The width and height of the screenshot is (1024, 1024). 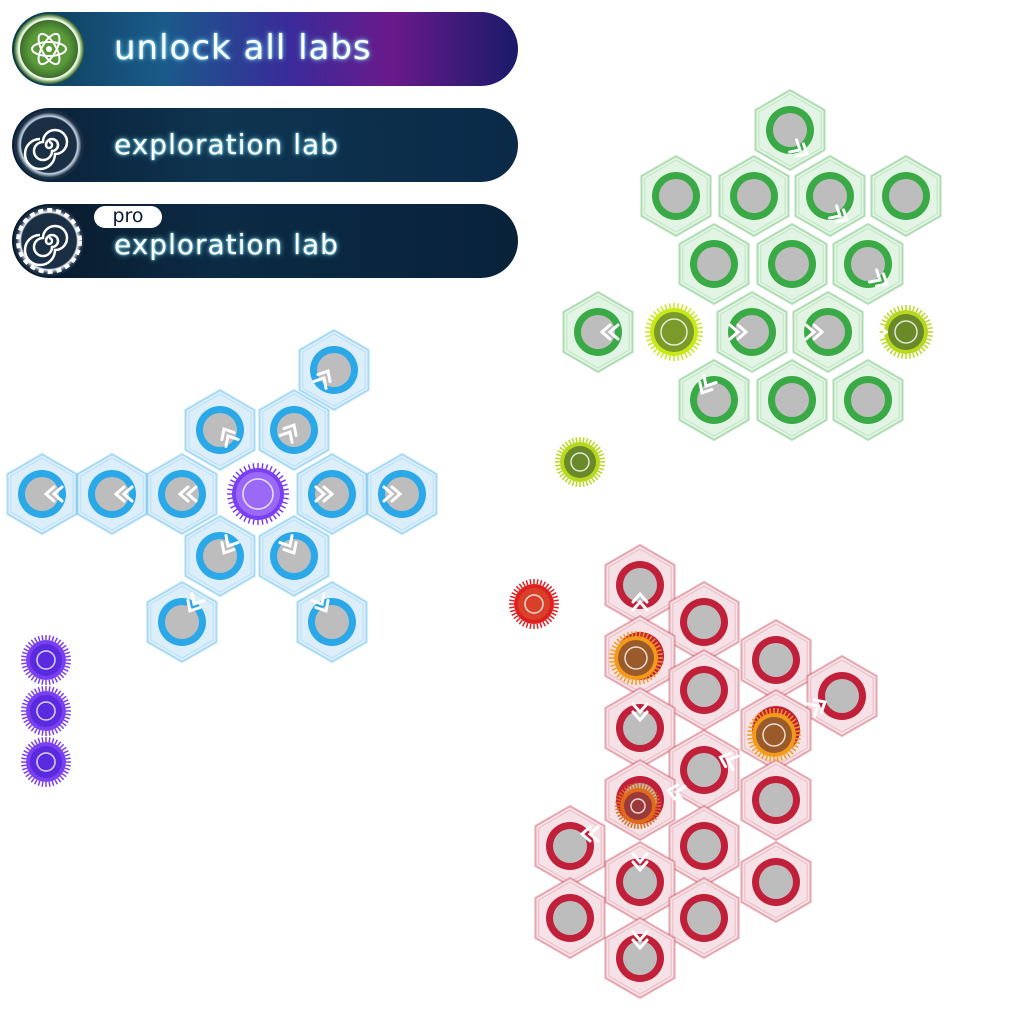 What do you see at coordinates (640, 601) in the screenshot?
I see `arrow-up-icon` at bounding box center [640, 601].